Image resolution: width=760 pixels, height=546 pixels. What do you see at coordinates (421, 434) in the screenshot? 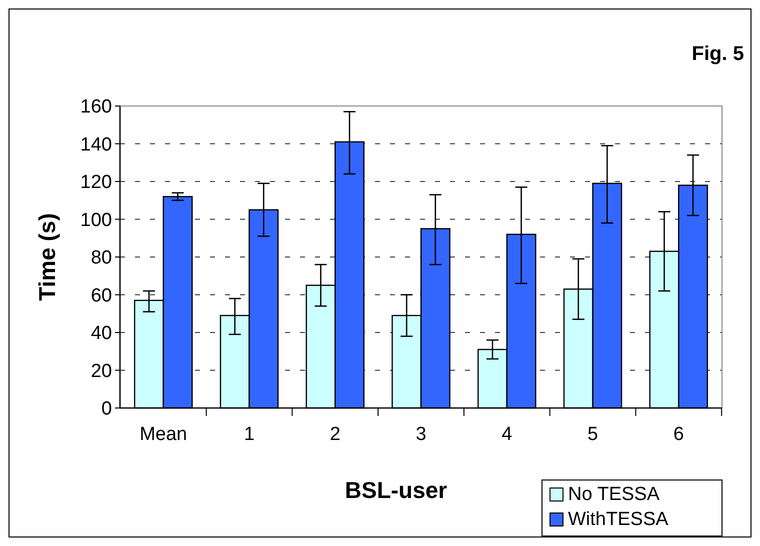
I see `x-tick-label: 3` at bounding box center [421, 434].